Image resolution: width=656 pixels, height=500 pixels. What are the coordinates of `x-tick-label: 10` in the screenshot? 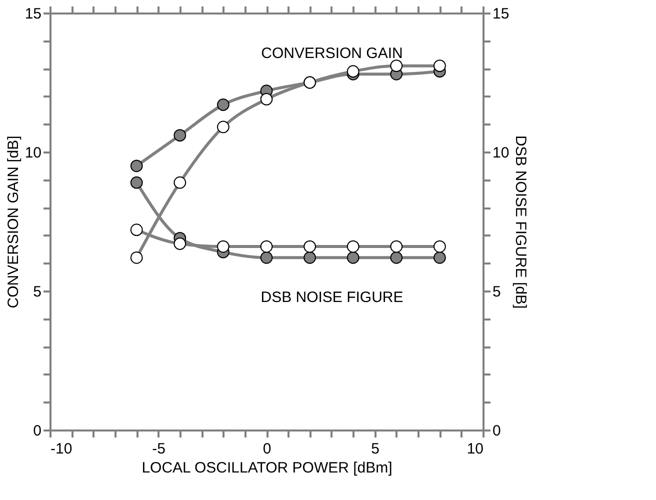 It's located at (475, 449).